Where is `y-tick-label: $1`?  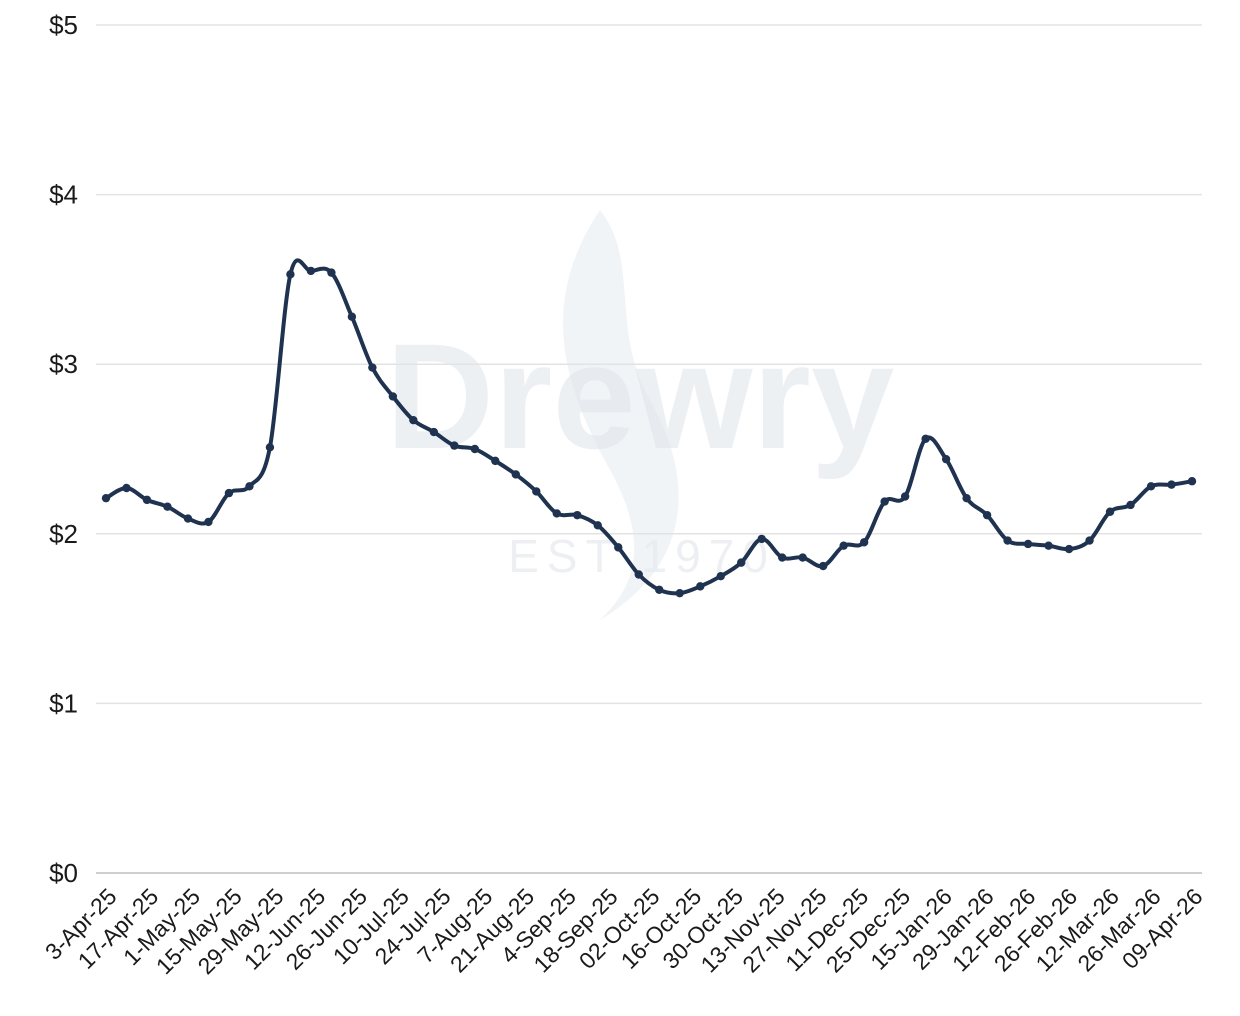
y-tick-label: $1 is located at coordinates (63, 703).